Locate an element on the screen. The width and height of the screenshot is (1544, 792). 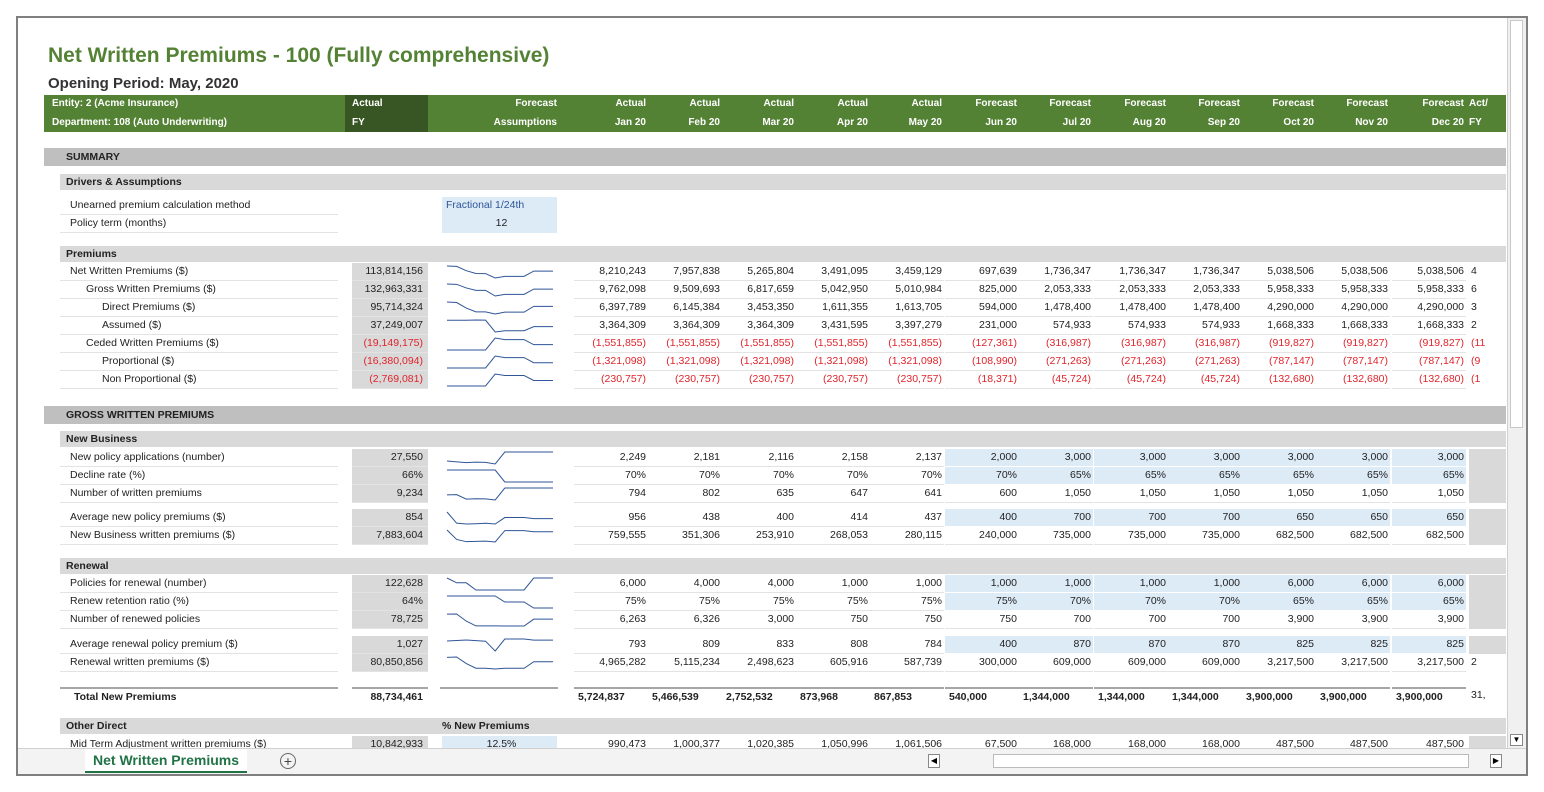
month-cell: 1,668,333 is located at coordinates (1429, 326).